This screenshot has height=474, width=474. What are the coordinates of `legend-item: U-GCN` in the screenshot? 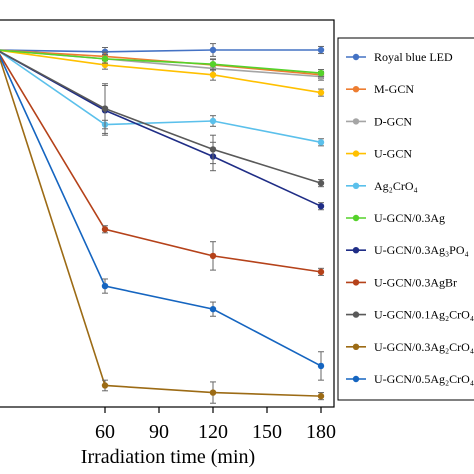 It's located at (379, 154).